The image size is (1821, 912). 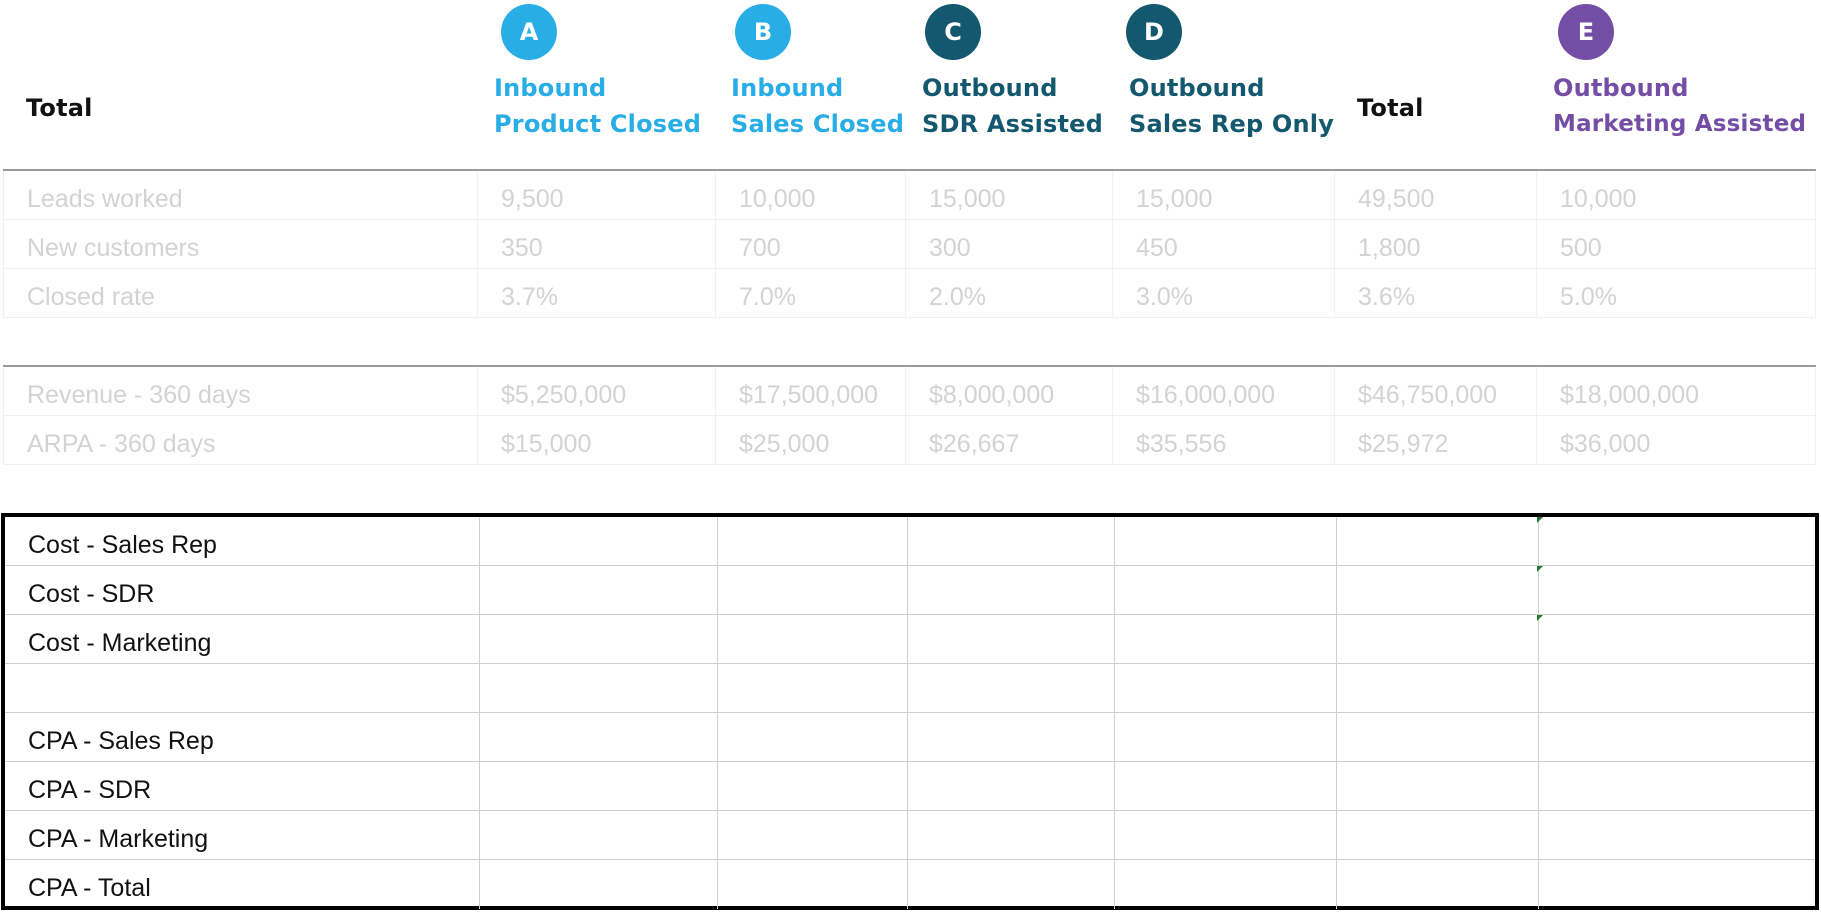 I want to click on table-cell: $15,000, so click(x=597, y=440).